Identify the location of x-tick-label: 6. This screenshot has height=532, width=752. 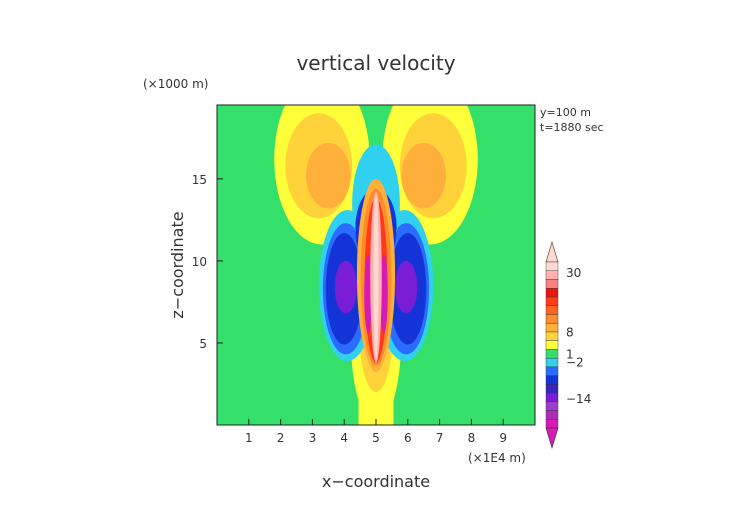
(408, 438).